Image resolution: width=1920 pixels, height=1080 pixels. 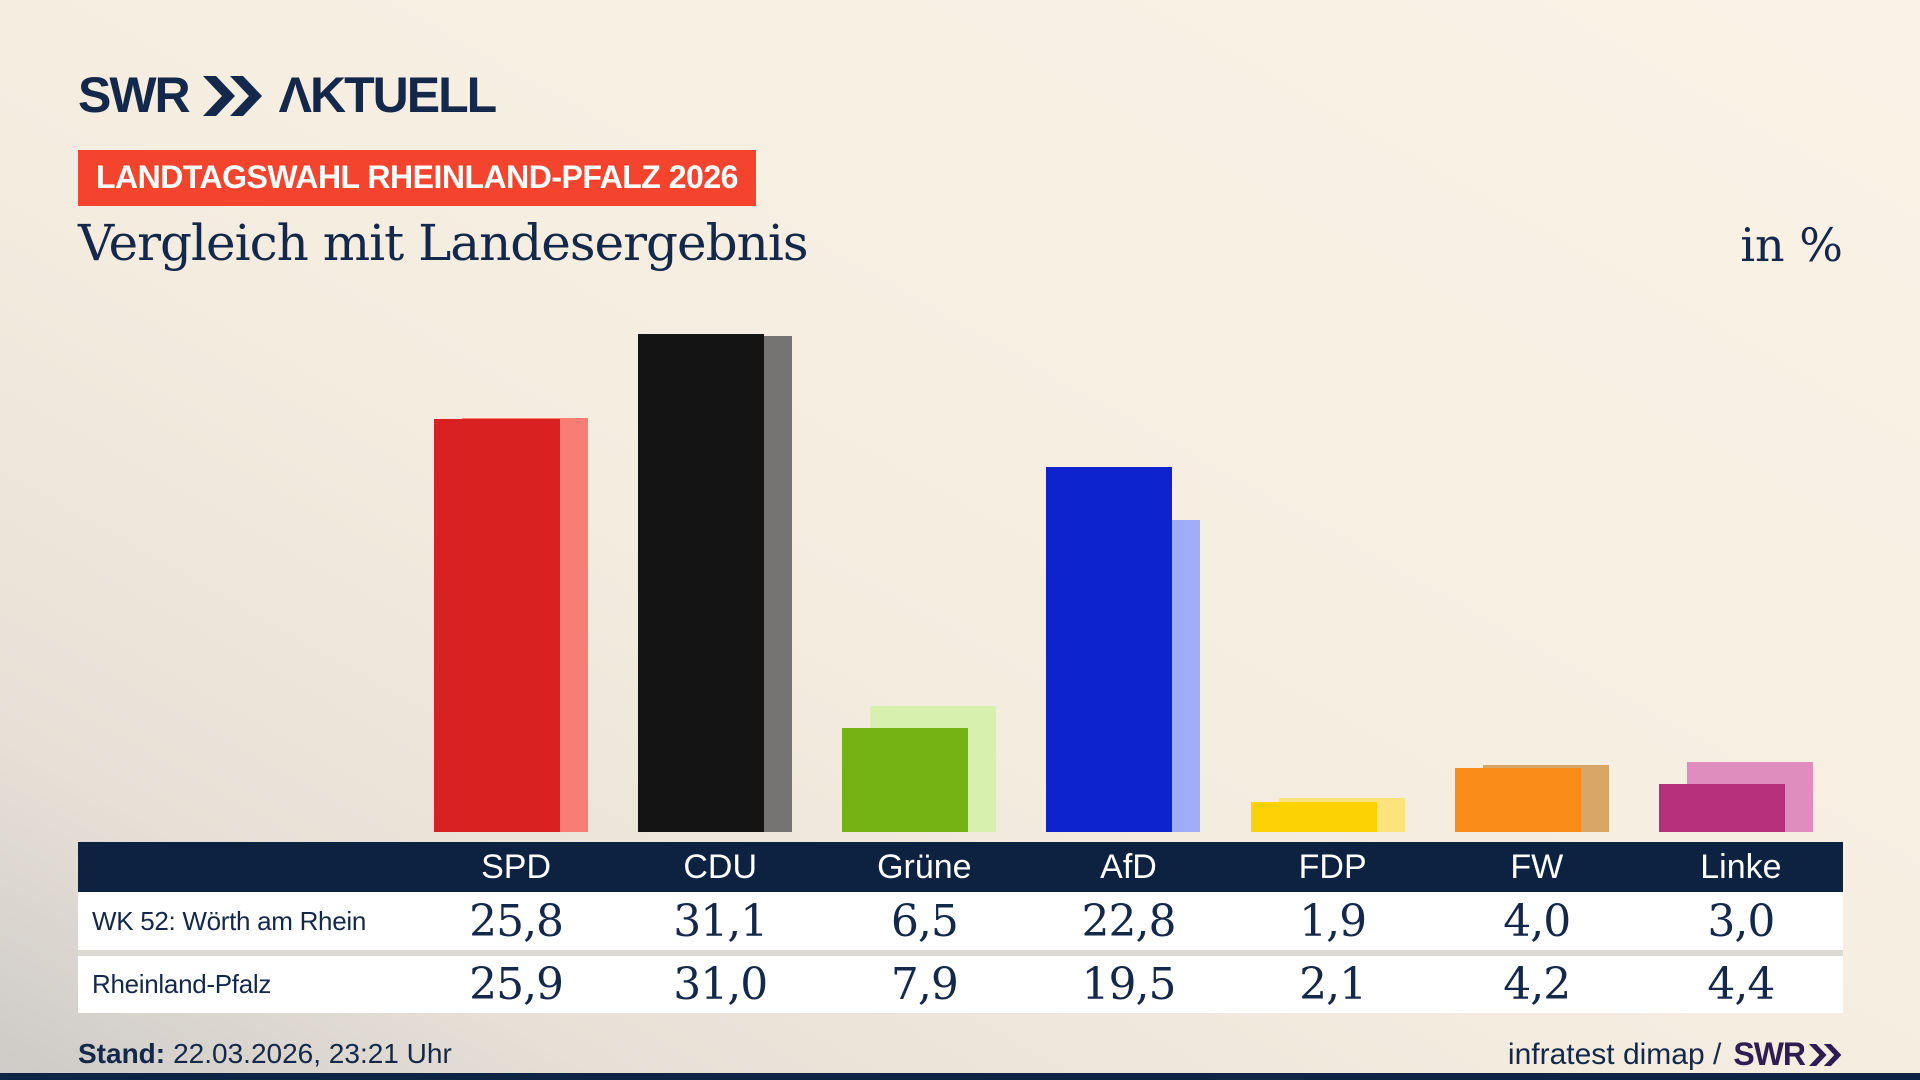 I want to click on bar-district-FW, so click(x=1517, y=800).